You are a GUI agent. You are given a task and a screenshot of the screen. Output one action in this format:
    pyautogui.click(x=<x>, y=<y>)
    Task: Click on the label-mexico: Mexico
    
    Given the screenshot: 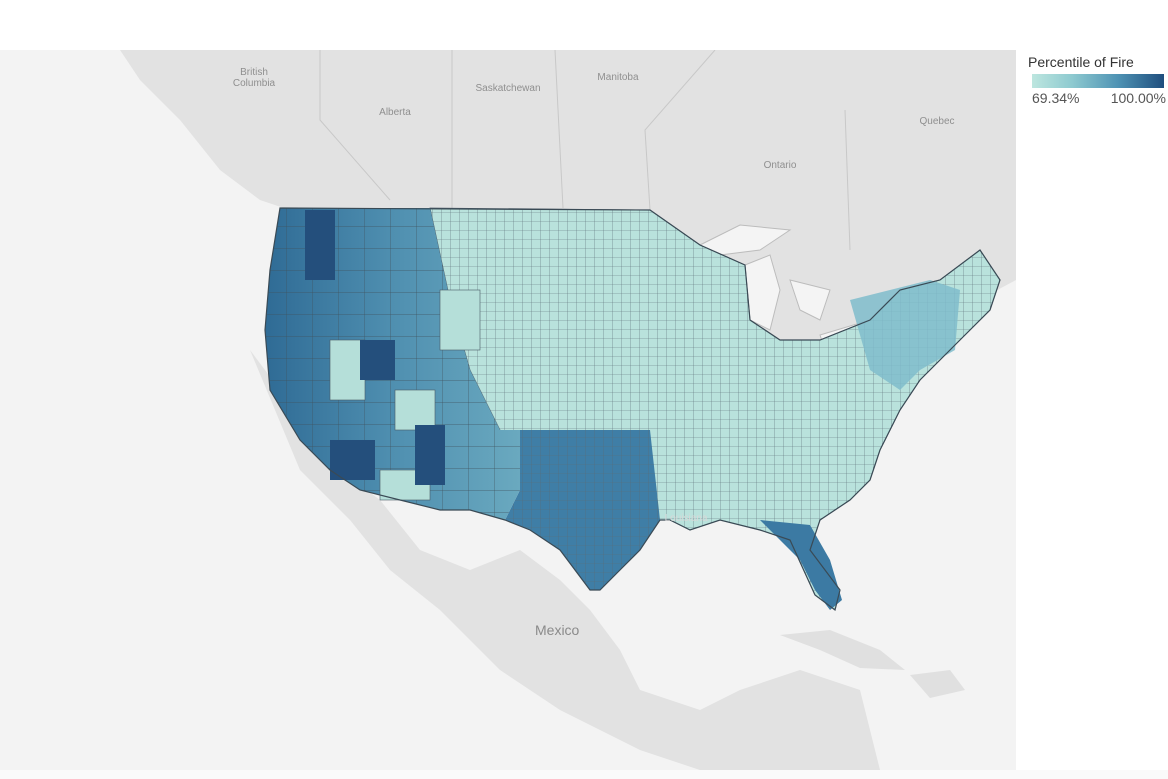 What is the action you would take?
    pyautogui.click(x=557, y=630)
    